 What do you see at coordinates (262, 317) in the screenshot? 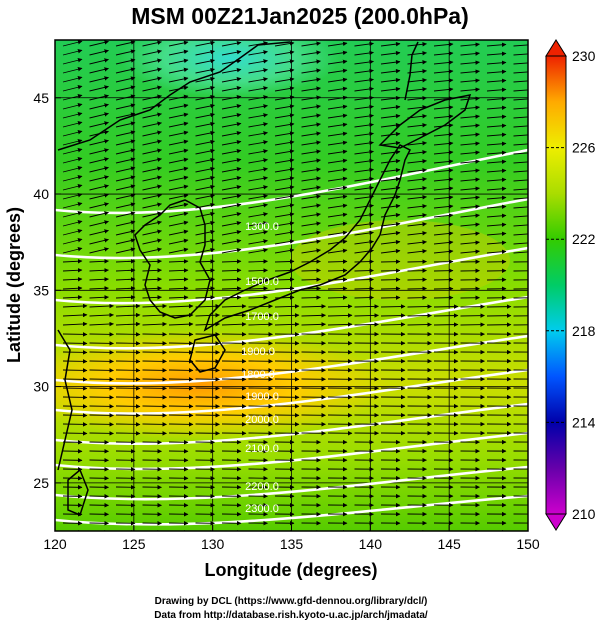
I see `contour-label: 1700.0` at bounding box center [262, 317].